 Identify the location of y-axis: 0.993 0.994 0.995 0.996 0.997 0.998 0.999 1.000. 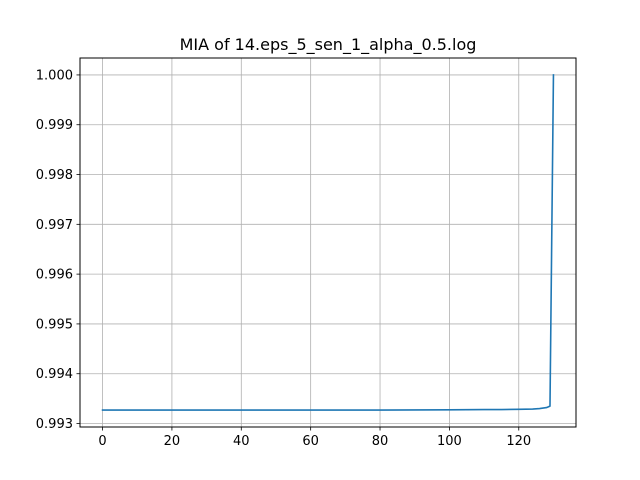
(58, 250).